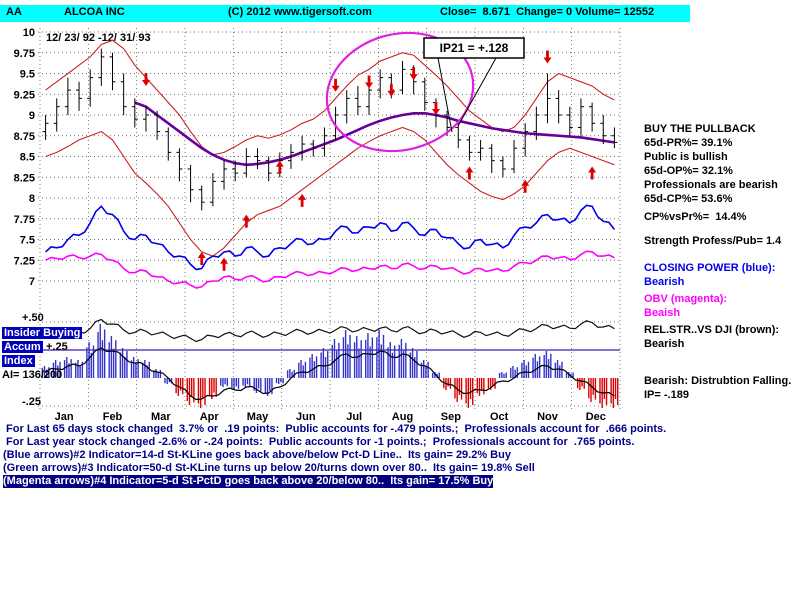 The height and width of the screenshot is (600, 800). What do you see at coordinates (666, 395) in the screenshot?
I see `ip-value-label: IP= -.189` at bounding box center [666, 395].